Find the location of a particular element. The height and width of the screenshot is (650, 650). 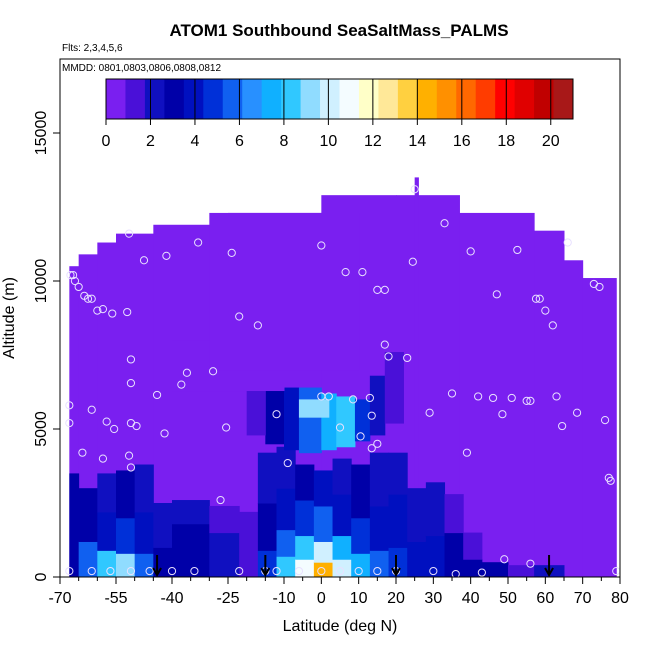

x-tick-label-4: -10 is located at coordinates (283, 598).